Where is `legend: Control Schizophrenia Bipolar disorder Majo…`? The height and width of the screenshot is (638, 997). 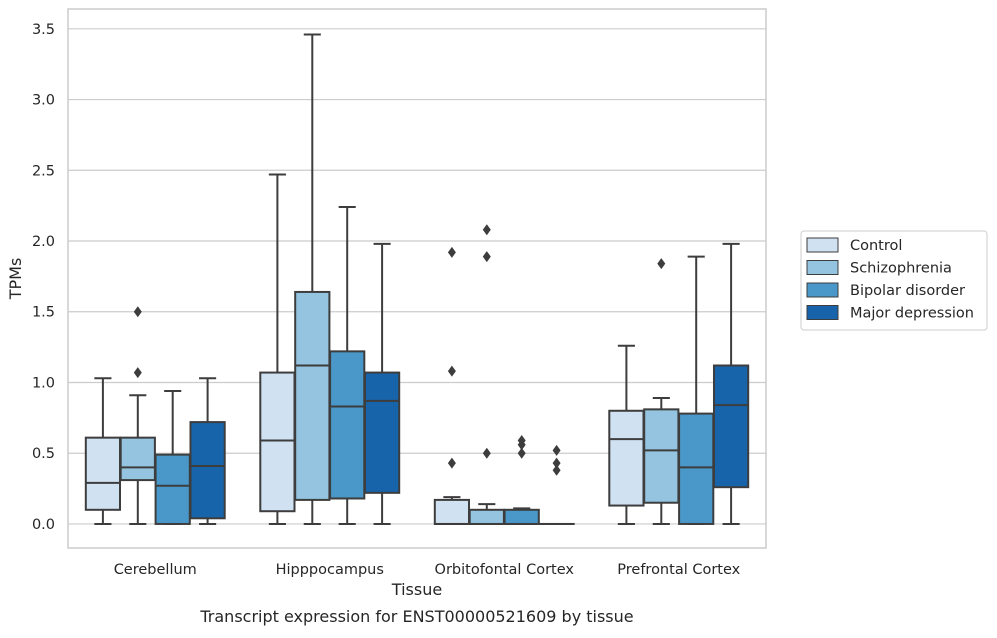
legend: Control Schizophrenia Bipolar disorder Majo… is located at coordinates (894, 280).